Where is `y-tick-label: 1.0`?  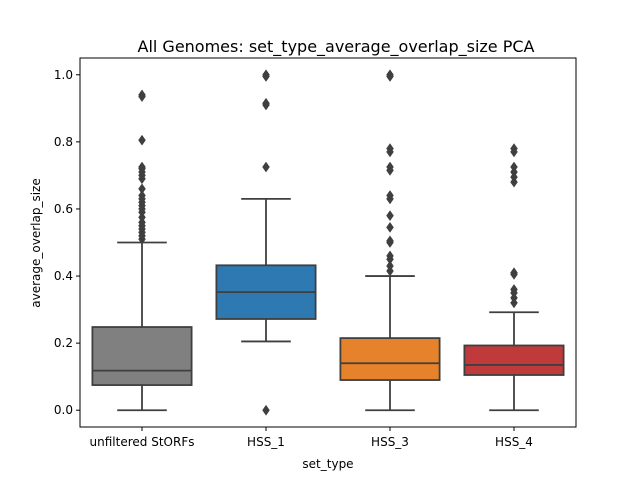
y-tick-label: 1.0 is located at coordinates (63, 75).